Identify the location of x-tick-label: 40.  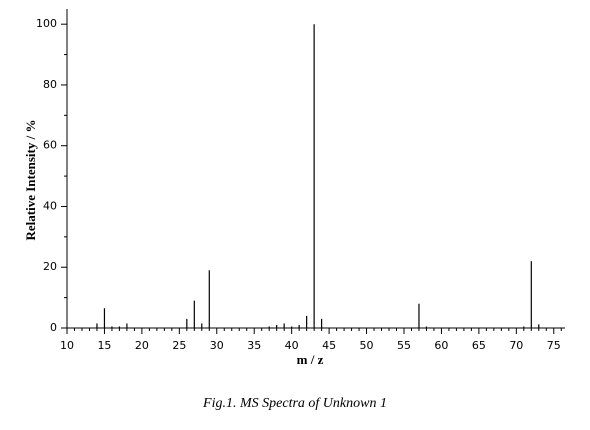
(292, 345).